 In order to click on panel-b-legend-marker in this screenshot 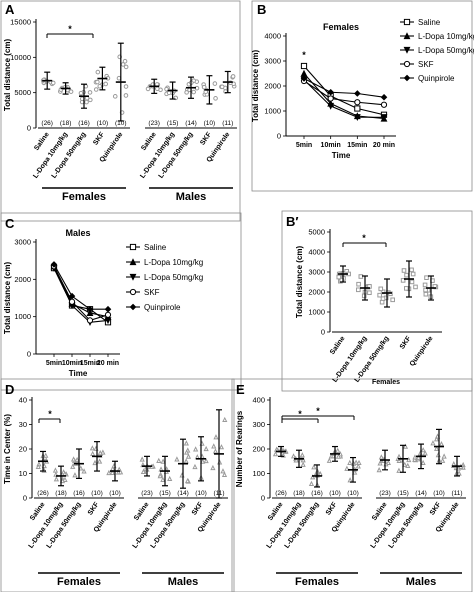, I will do `click(407, 64)`.